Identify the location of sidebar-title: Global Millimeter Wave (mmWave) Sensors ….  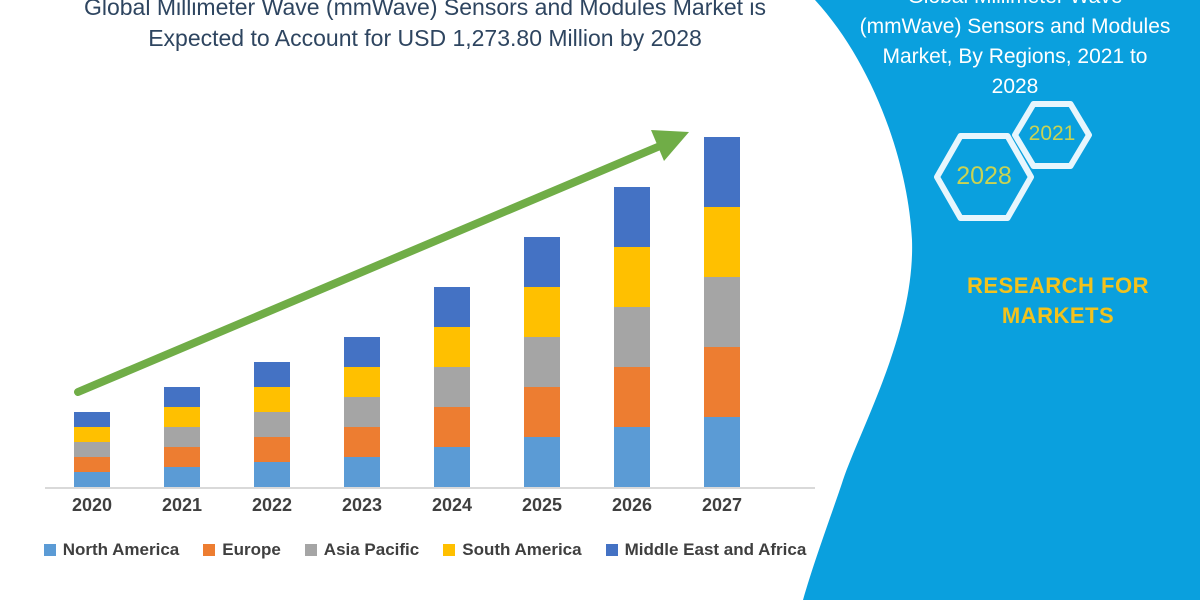
(1015, 51).